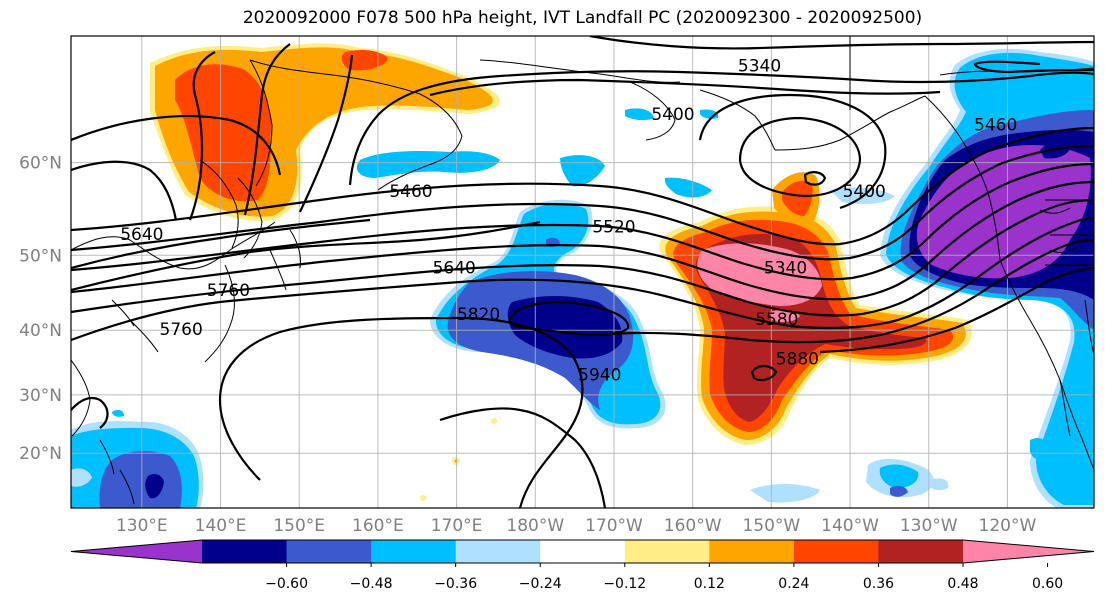 This screenshot has width=1105, height=601. Describe the element at coordinates (325, 132) in the screenshot. I see `ivt-positive-asia` at that location.